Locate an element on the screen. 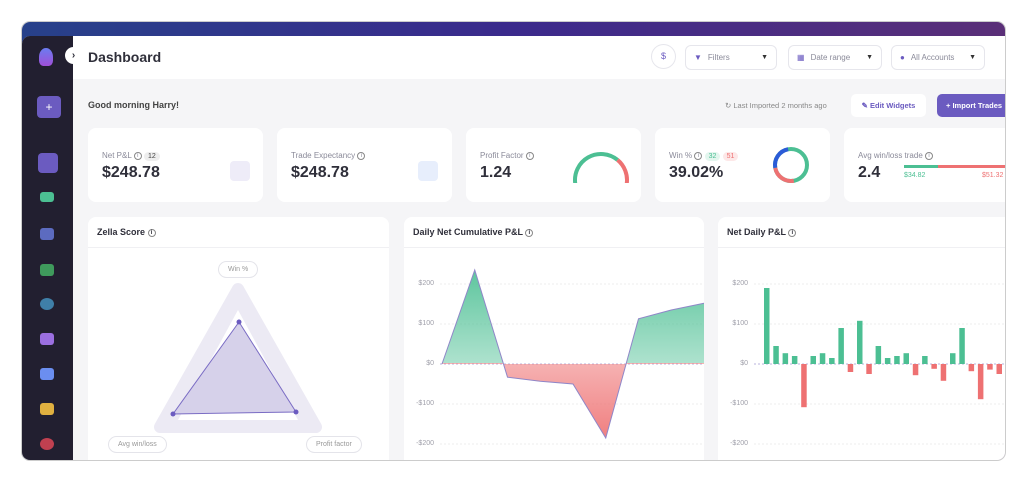 Image resolution: width=1024 pixels, height=485 pixels. cumulative-chart is located at coordinates (572, 356).